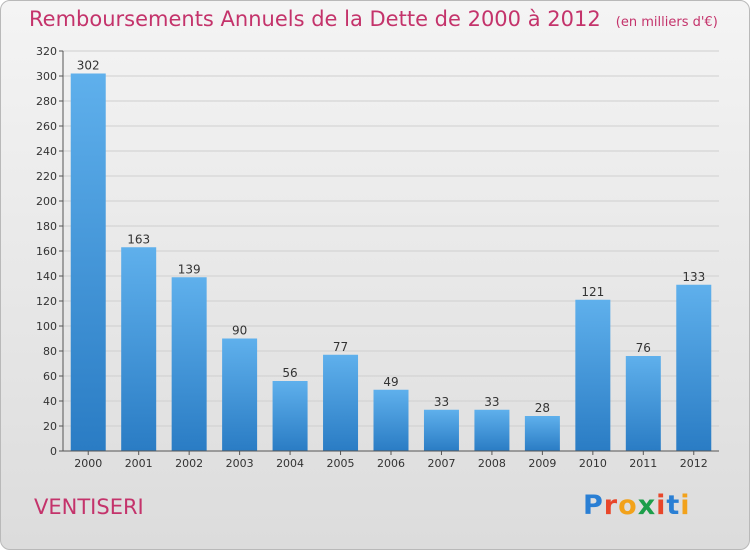 The width and height of the screenshot is (750, 550). I want to click on bar-value-label: 77, so click(340, 347).